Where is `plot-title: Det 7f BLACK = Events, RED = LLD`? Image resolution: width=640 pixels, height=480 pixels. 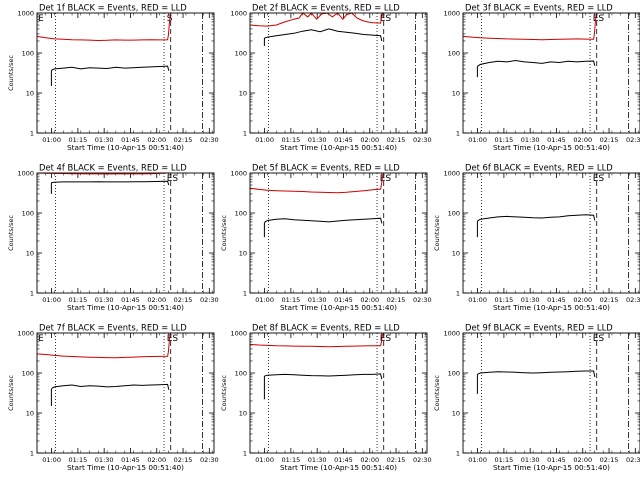
plot-title: Det 7f BLACK = Events, RED = LLD is located at coordinates (113, 328).